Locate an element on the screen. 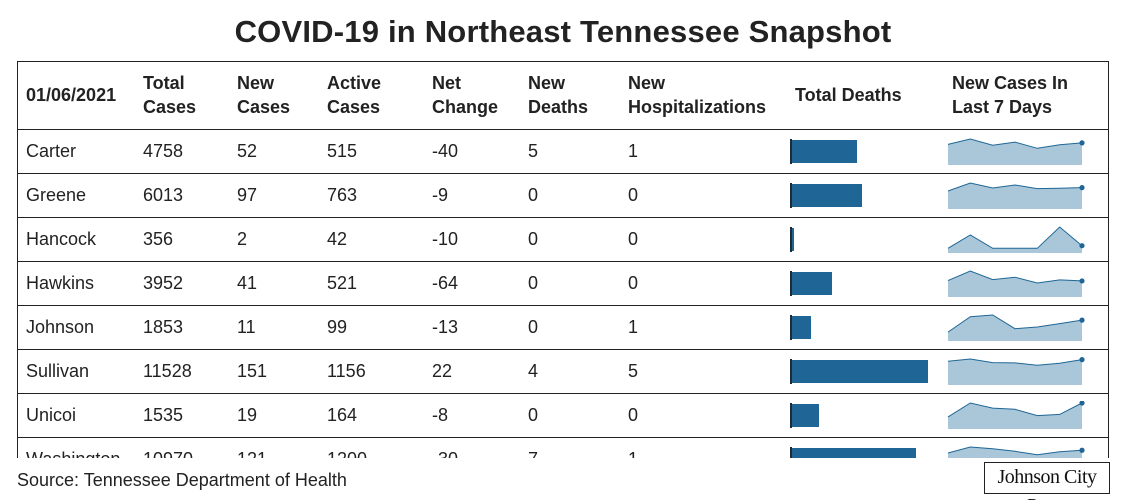  county-cell: Johnson is located at coordinates (76, 327).